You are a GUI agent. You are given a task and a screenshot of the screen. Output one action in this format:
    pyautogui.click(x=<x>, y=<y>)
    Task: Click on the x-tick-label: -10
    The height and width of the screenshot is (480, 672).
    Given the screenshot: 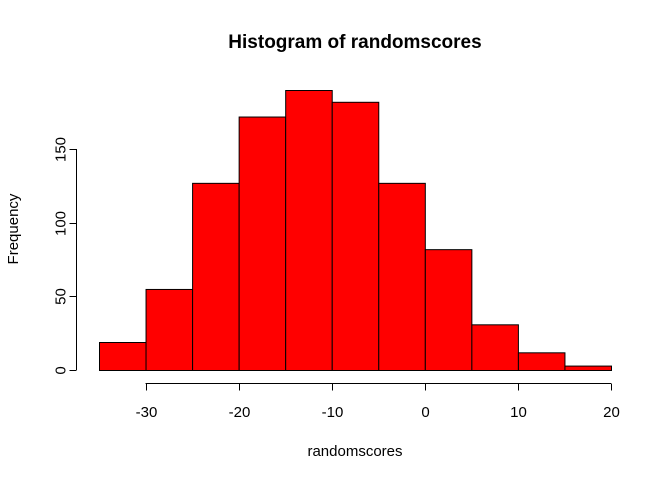 What is the action you would take?
    pyautogui.click(x=333, y=412)
    